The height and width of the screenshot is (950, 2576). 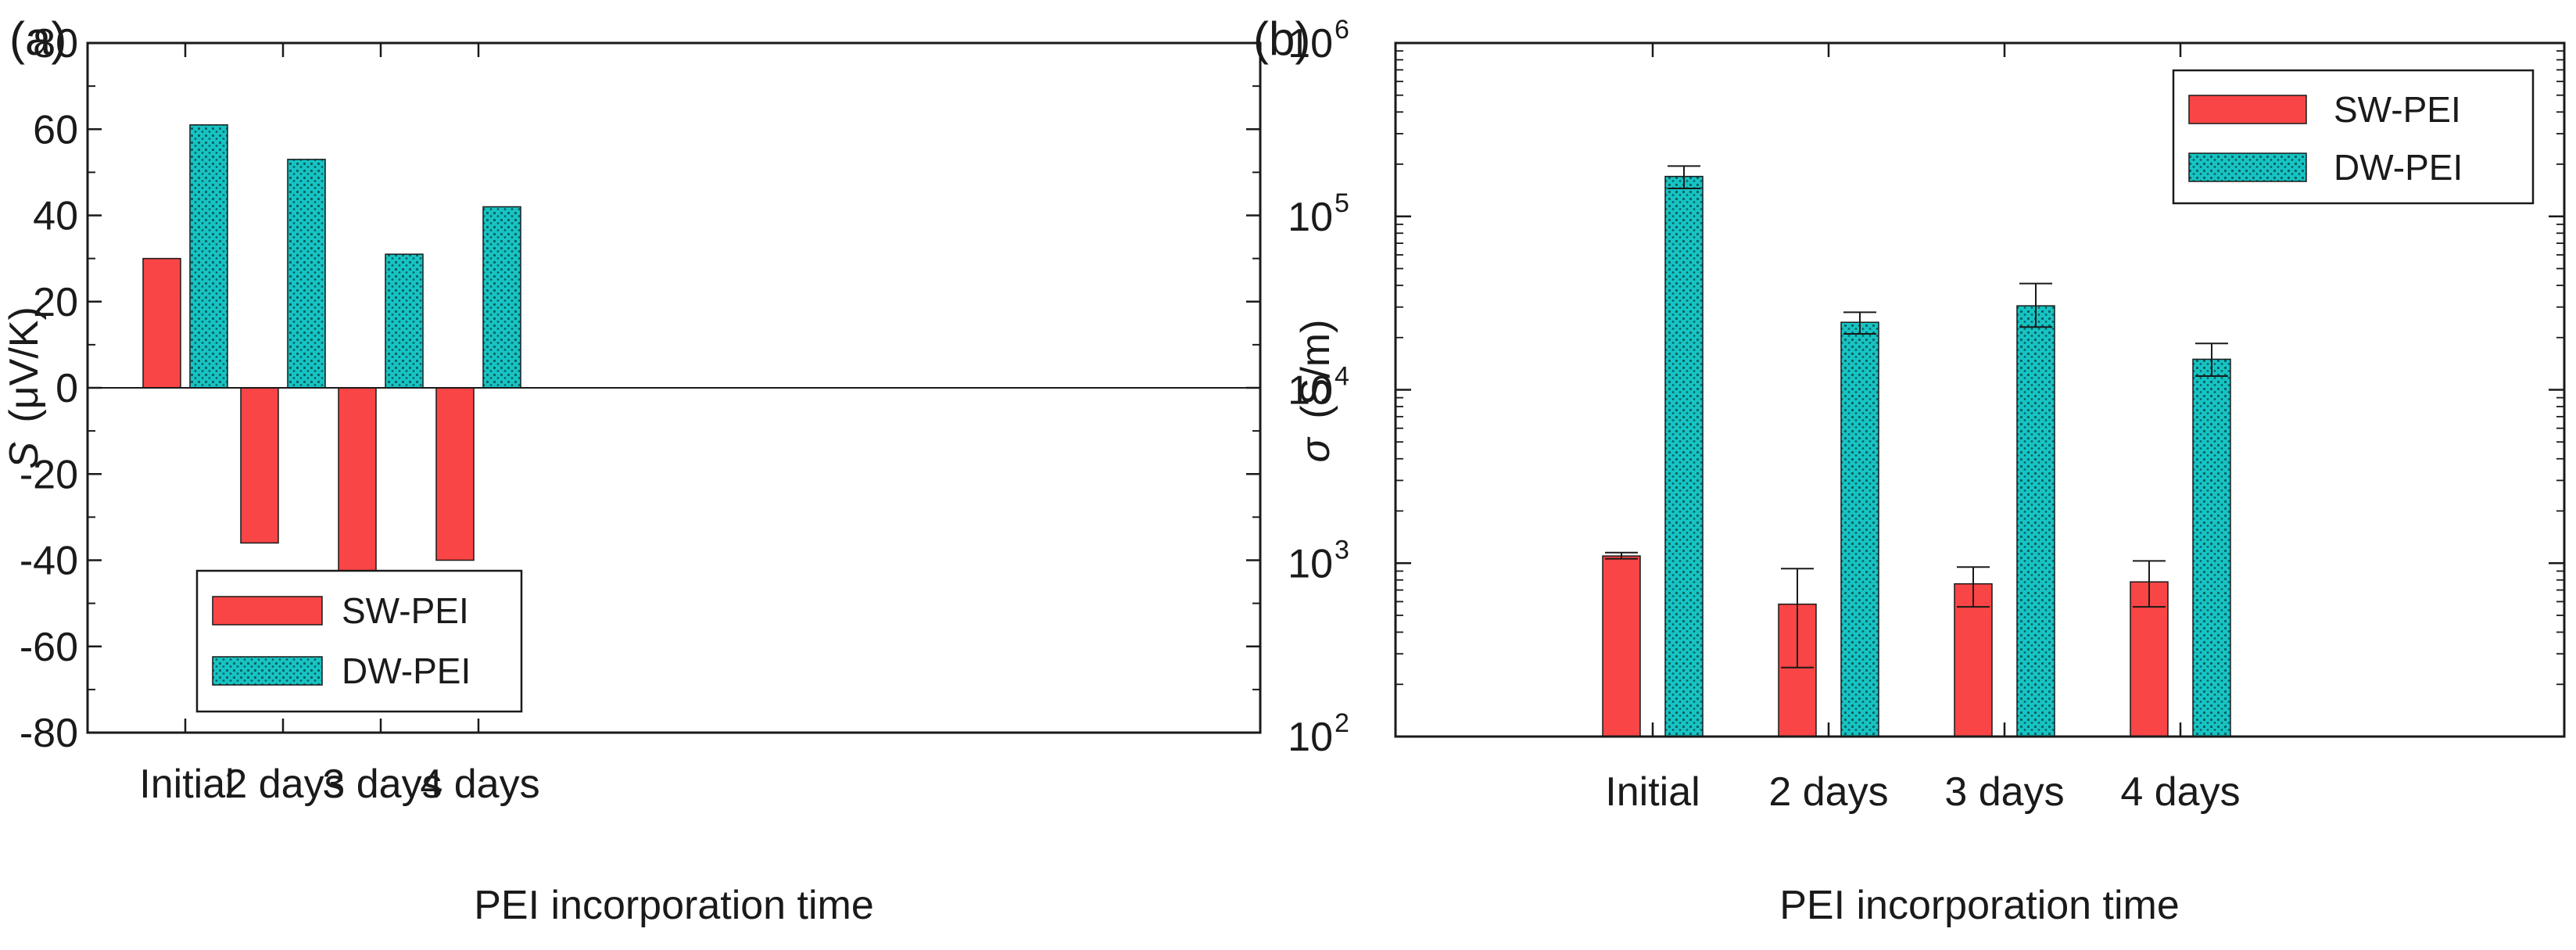 I want to click on y-tick-label: 40, so click(x=56, y=216).